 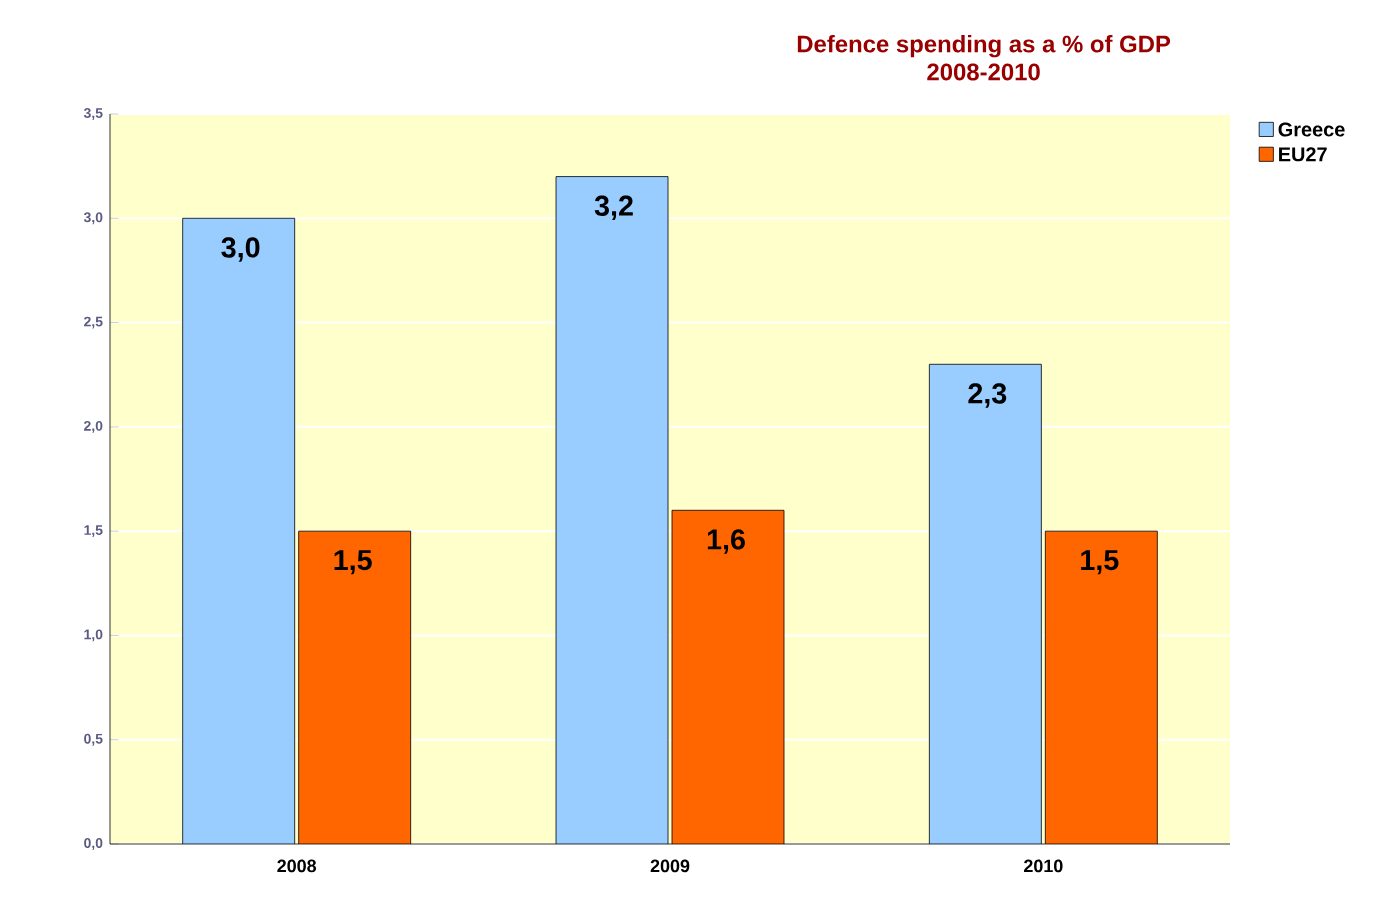 What do you see at coordinates (297, 866) in the screenshot?
I see `x-tick-label: 2008` at bounding box center [297, 866].